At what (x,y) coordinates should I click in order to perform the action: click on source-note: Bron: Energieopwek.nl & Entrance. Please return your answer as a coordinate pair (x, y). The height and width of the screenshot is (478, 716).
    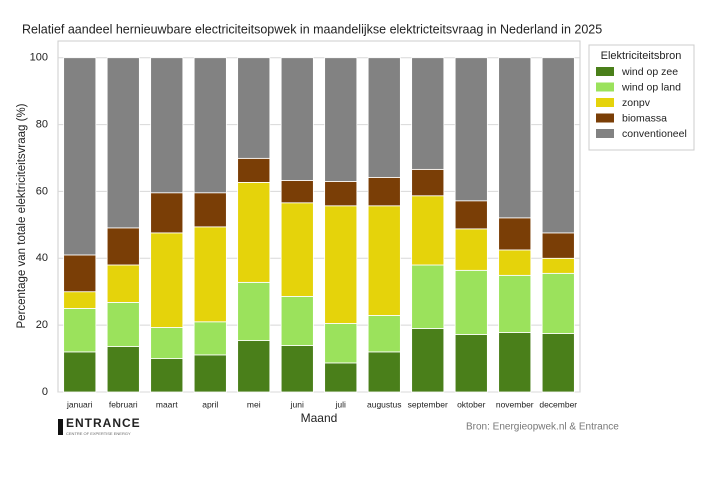
    Looking at the image, I should click on (542, 427).